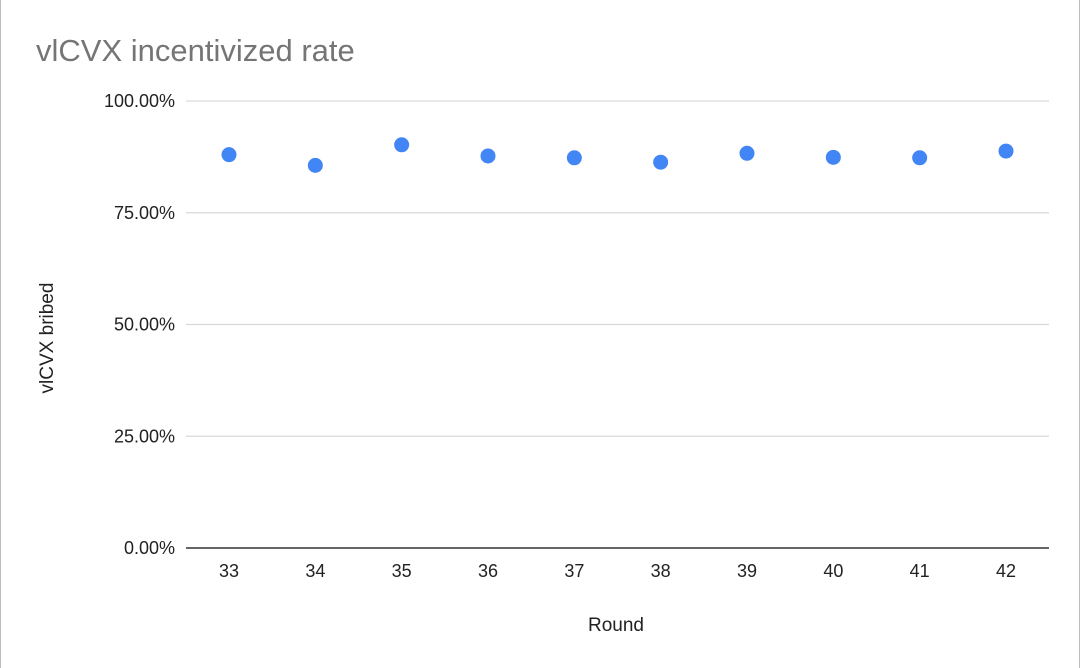 Image resolution: width=1080 pixels, height=668 pixels. Describe the element at coordinates (315, 571) in the screenshot. I see `x-tick-label: 34` at that location.